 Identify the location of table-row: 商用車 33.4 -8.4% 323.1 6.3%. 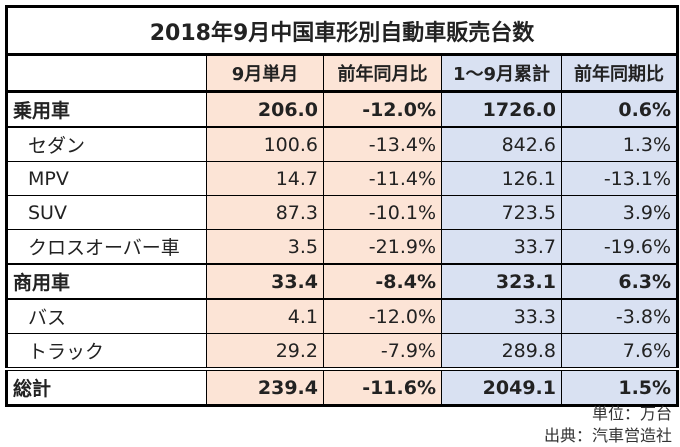
(342, 281).